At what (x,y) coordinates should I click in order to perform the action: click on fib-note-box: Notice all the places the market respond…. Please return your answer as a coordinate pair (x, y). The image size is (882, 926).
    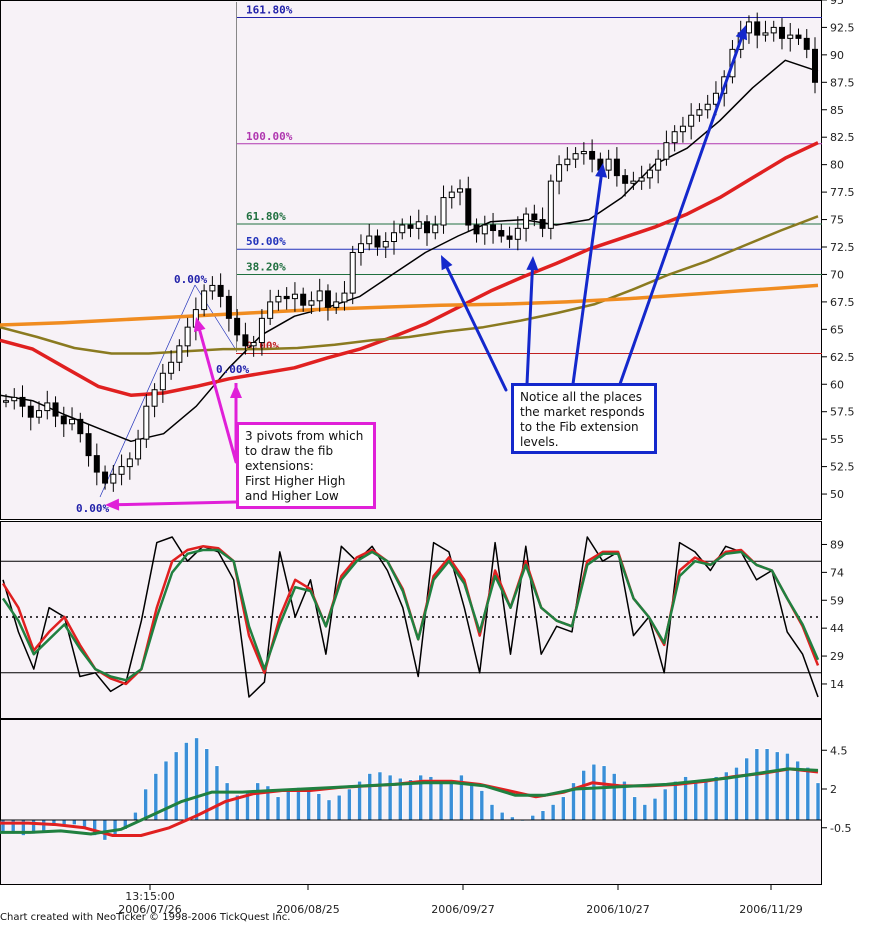
    Looking at the image, I should click on (584, 418).